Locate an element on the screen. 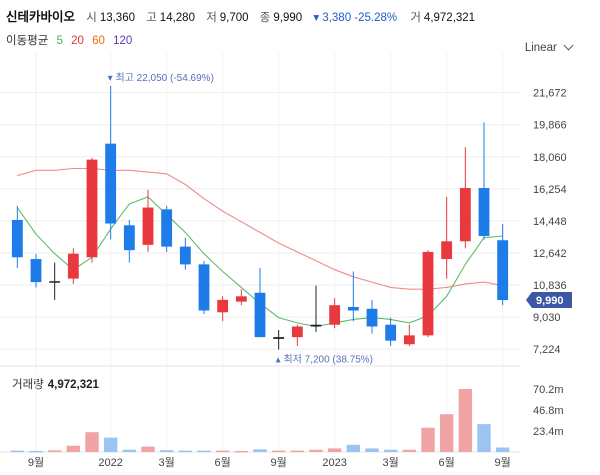  volume-title-value: 4,972,321 is located at coordinates (73, 385).